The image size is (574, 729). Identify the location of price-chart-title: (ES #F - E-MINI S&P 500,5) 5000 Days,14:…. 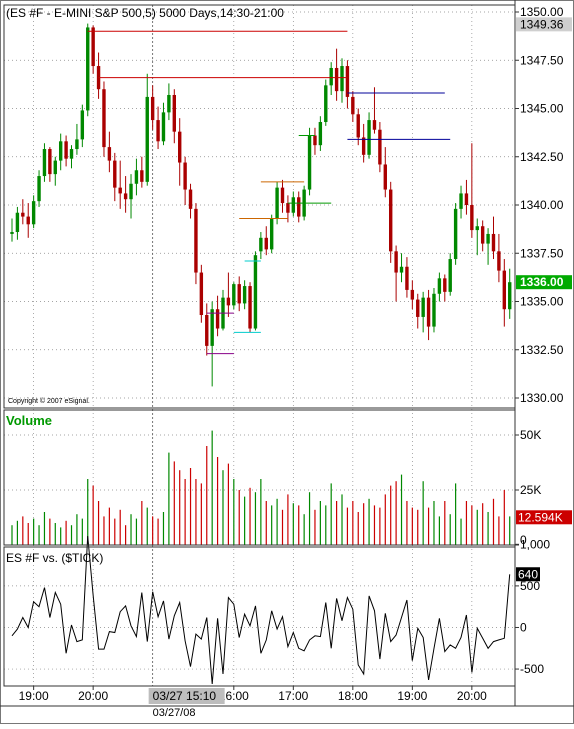
(145, 13).